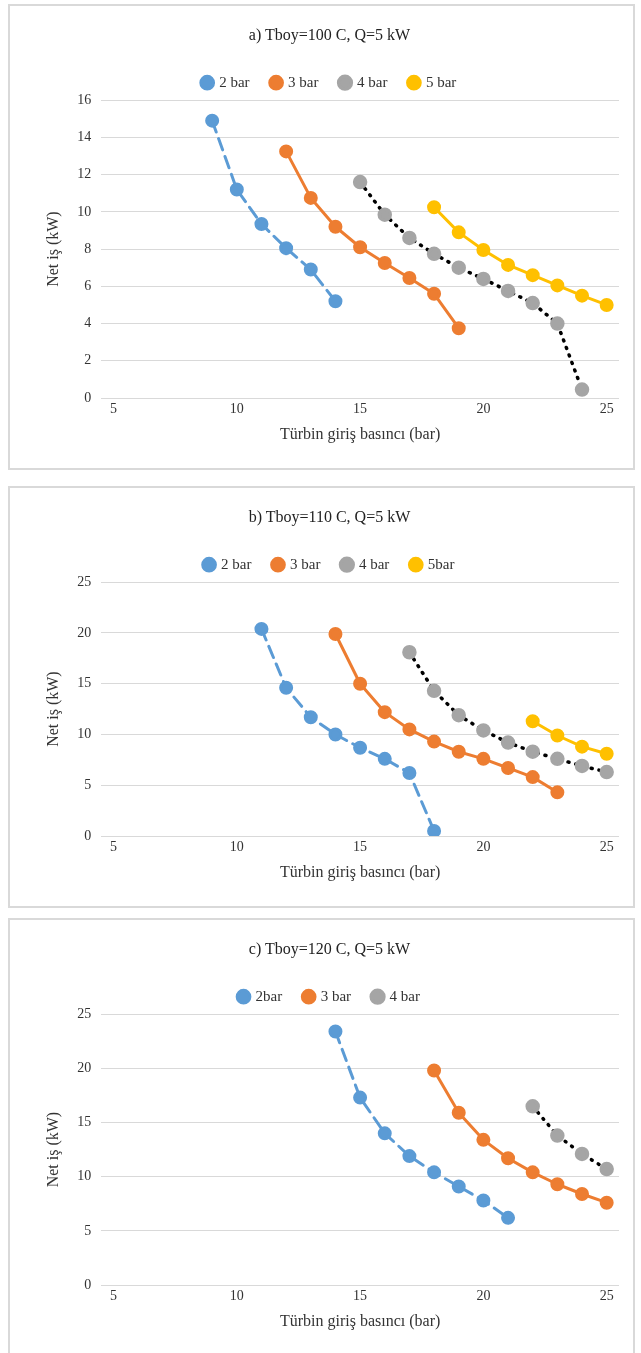 This screenshot has width=641, height=1353. Describe the element at coordinates (234, 81) in the screenshot. I see `legend-label: 2 bar` at that location.